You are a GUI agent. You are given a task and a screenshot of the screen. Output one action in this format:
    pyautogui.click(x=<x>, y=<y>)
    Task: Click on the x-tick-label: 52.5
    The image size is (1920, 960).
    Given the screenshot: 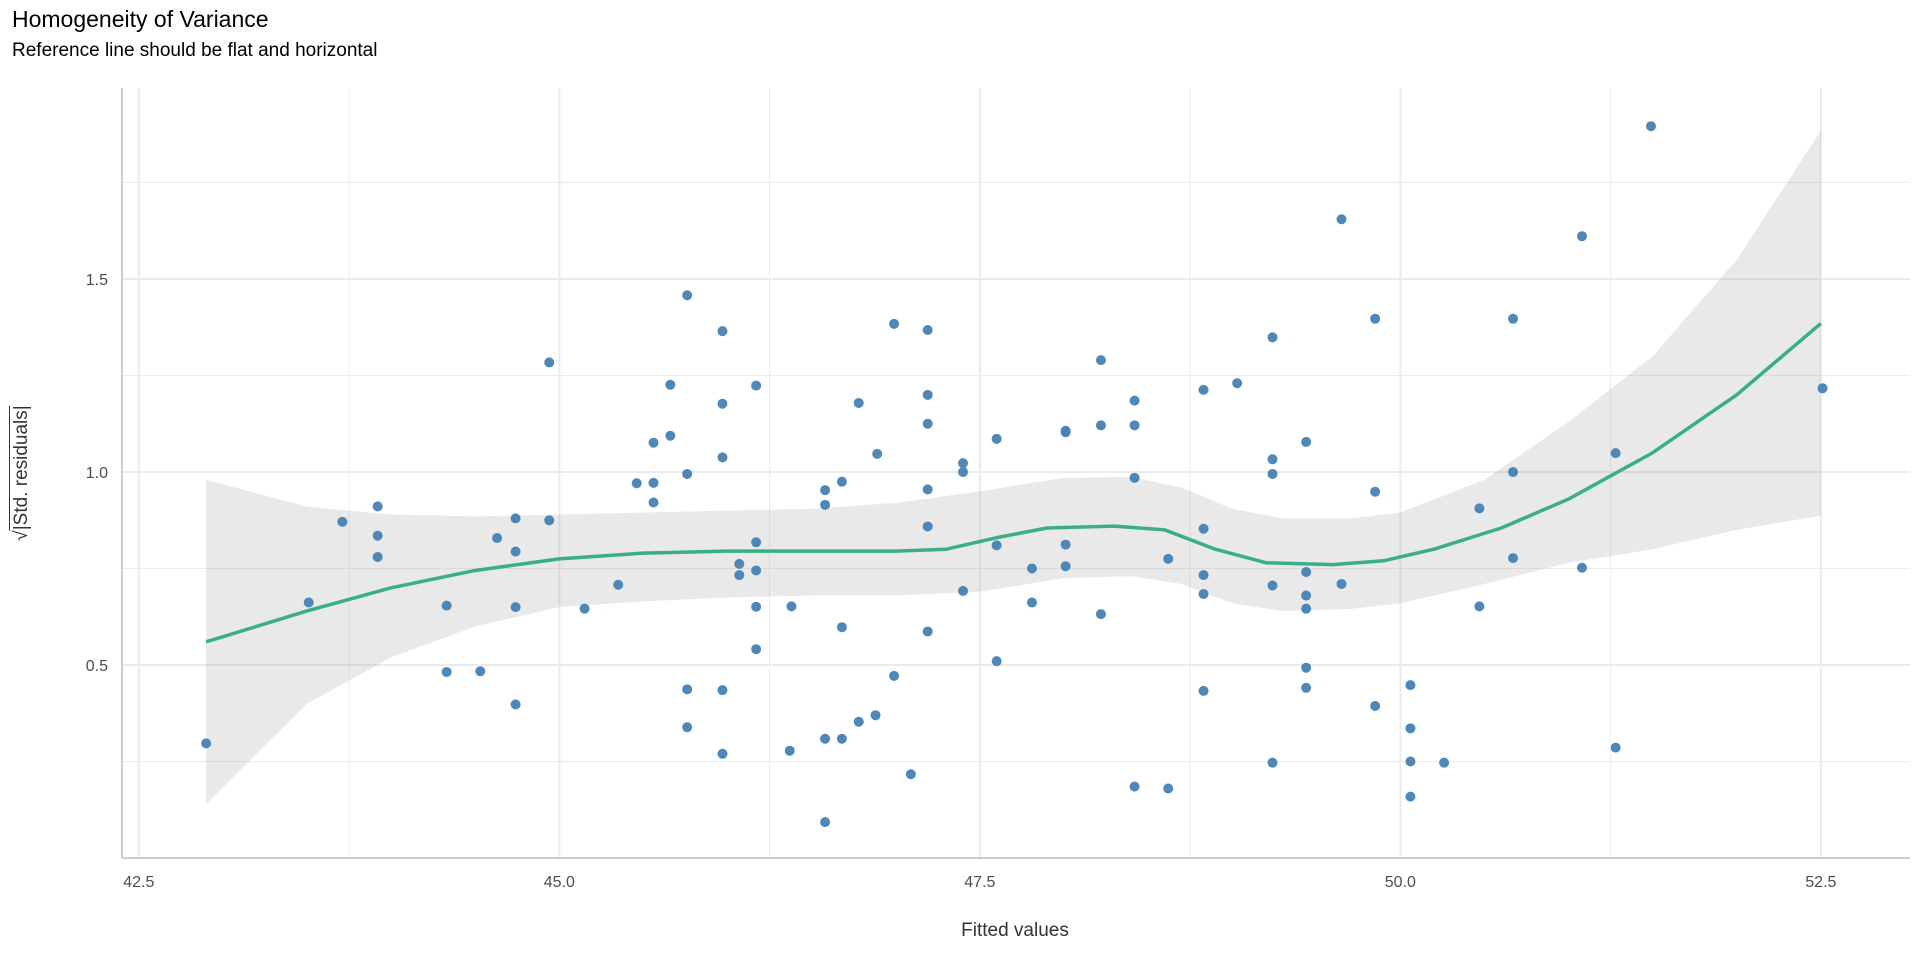 What is the action you would take?
    pyautogui.click(x=1820, y=882)
    